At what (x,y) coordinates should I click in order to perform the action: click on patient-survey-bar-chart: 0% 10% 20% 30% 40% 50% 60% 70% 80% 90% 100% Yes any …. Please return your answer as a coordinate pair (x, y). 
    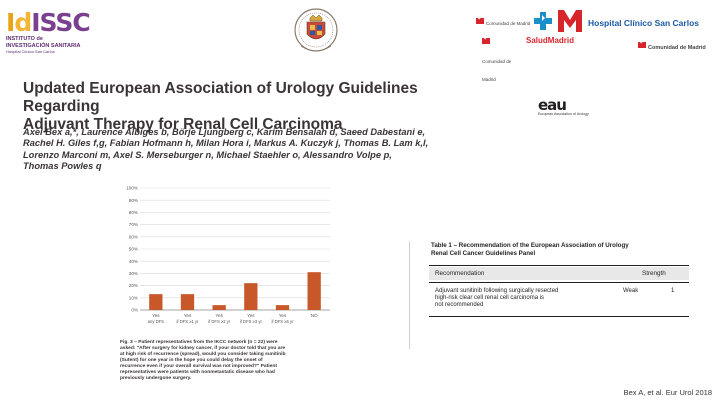
    Looking at the image, I should click on (229, 256).